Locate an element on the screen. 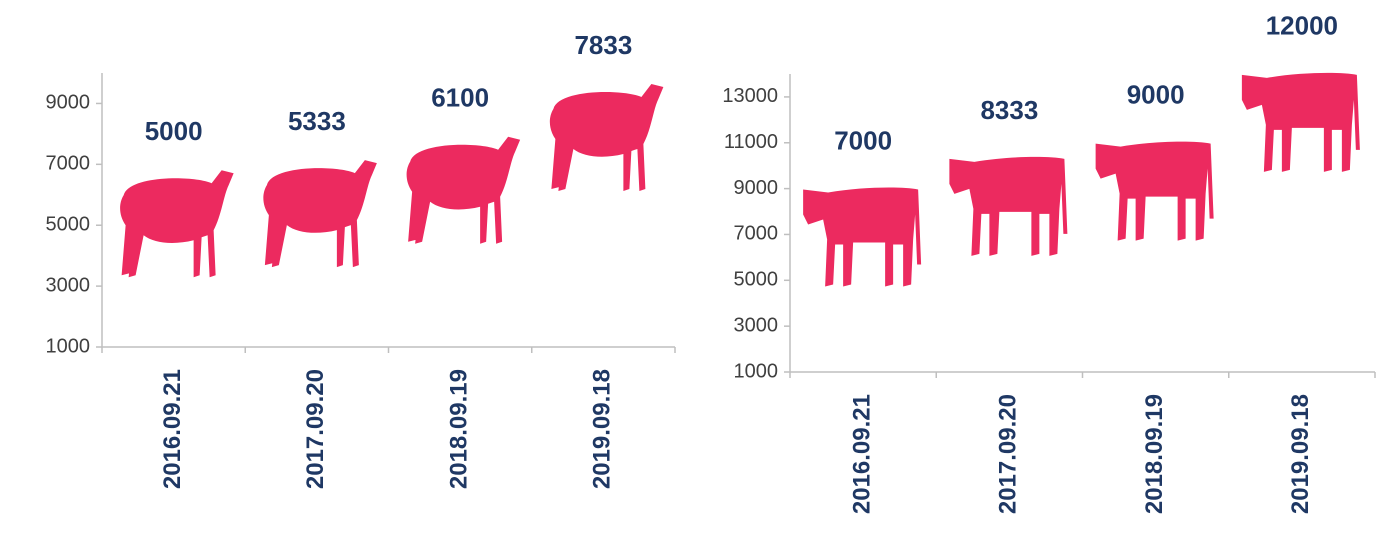  y-tick-label: 11000 is located at coordinates (751, 142).